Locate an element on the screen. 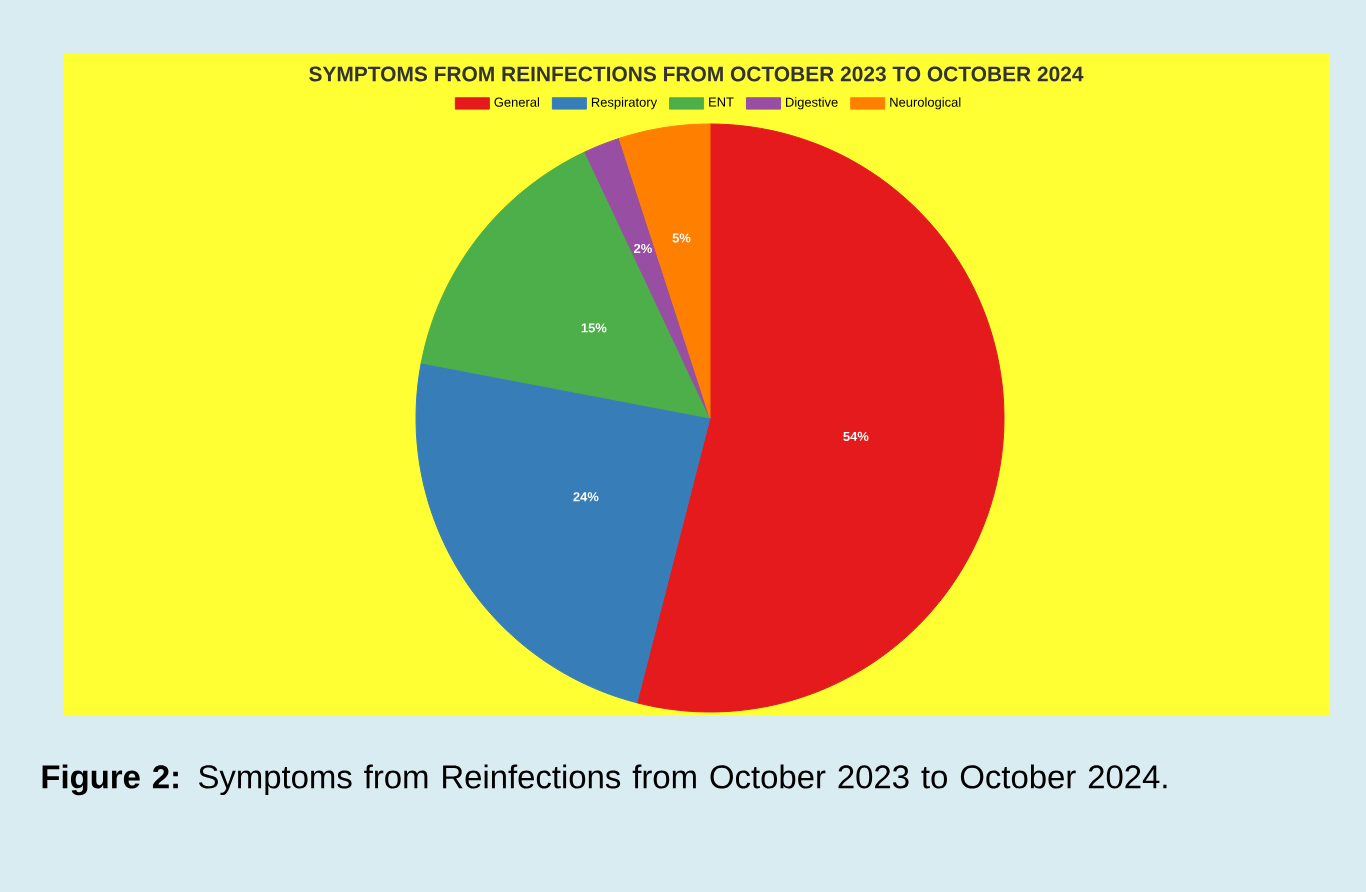 This screenshot has width=1366, height=892. chart-title: SYMPTOMS FROM REINFECTIONS FROM OCTOBER 2023 TO OCTOBER 2024 is located at coordinates (696, 74).